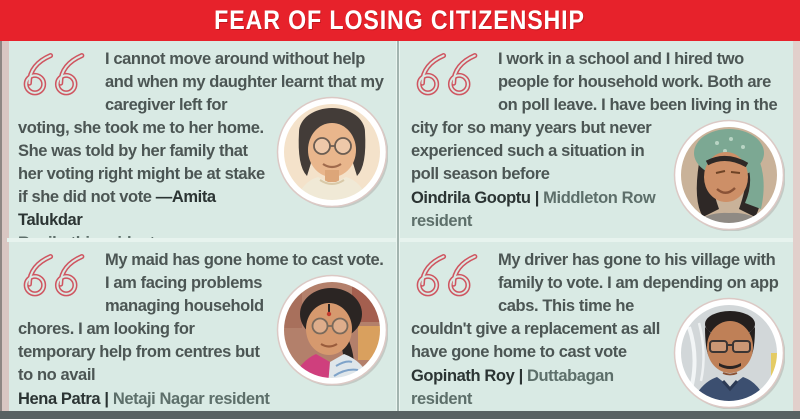 The image size is (800, 419). Describe the element at coordinates (332, 330) in the screenshot. I see `portrait-hena-patra` at that location.